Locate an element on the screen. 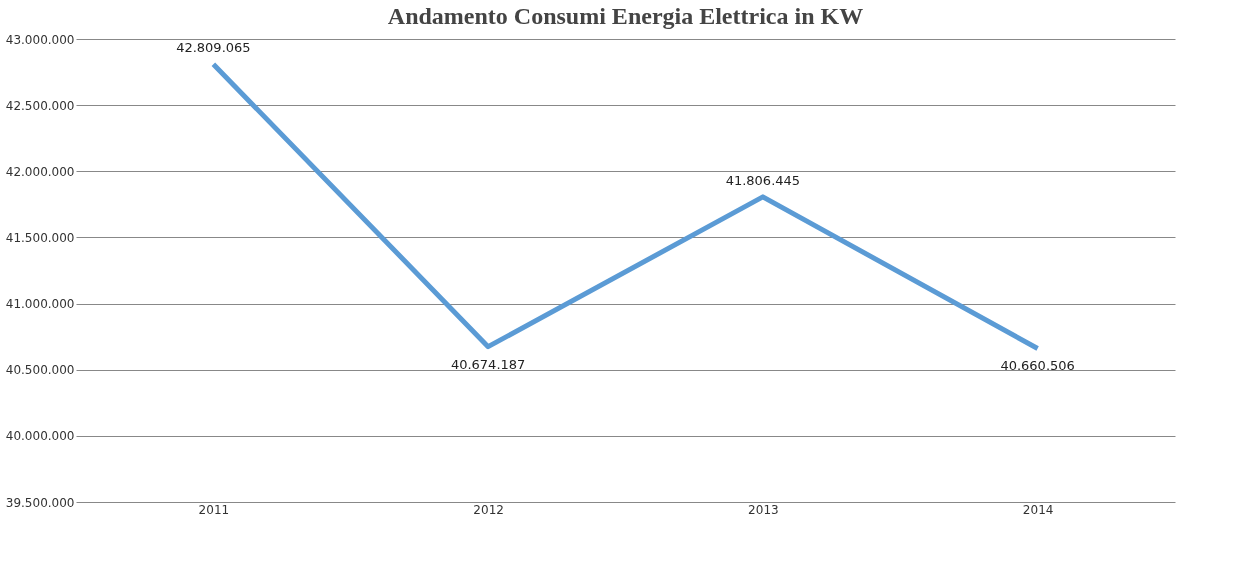 The height and width of the screenshot is (588, 1238). y-tick-label: 42.500.000 is located at coordinates (40, 105).